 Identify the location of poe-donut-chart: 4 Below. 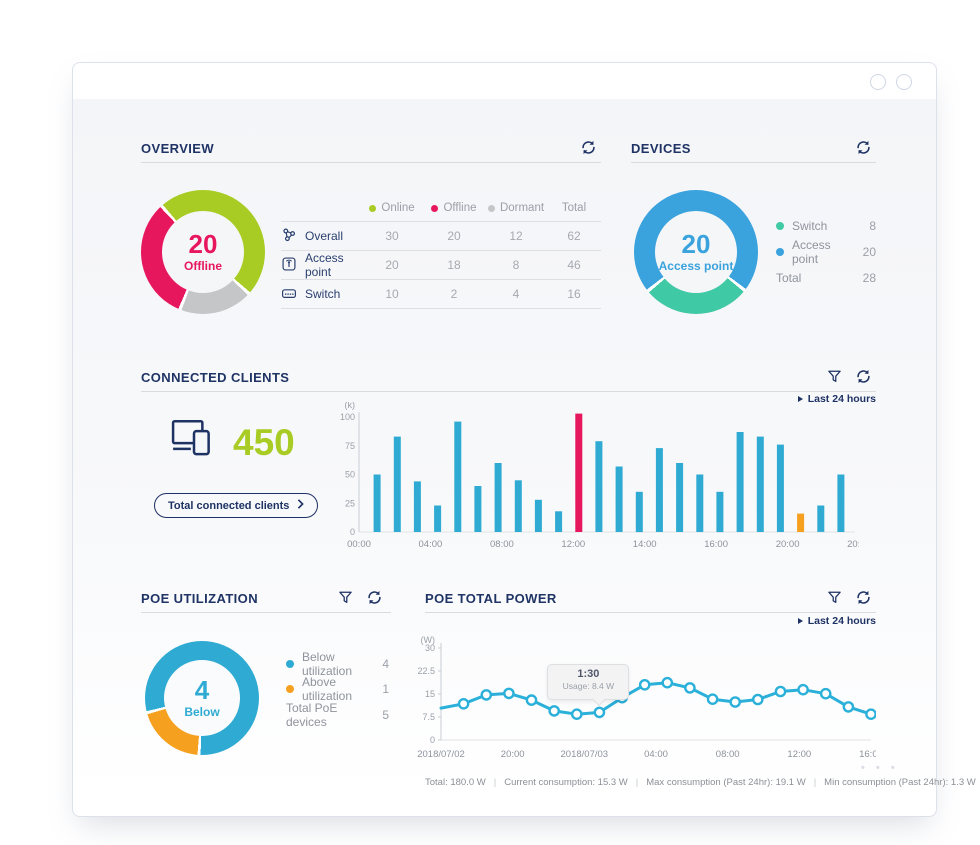
(202, 698).